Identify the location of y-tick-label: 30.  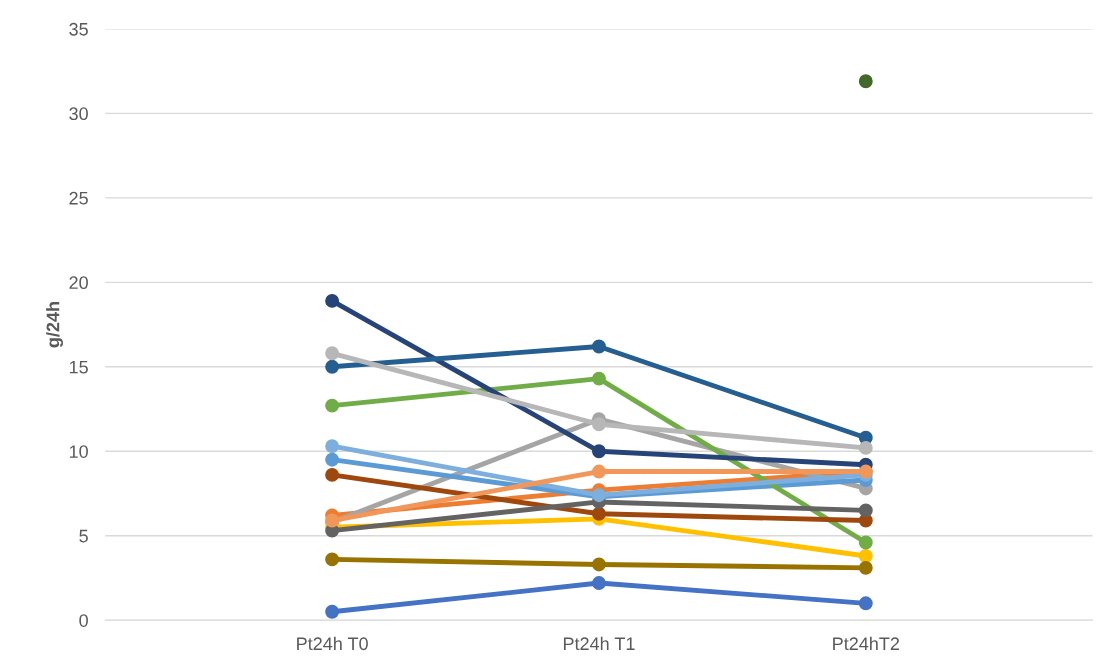
(78, 114).